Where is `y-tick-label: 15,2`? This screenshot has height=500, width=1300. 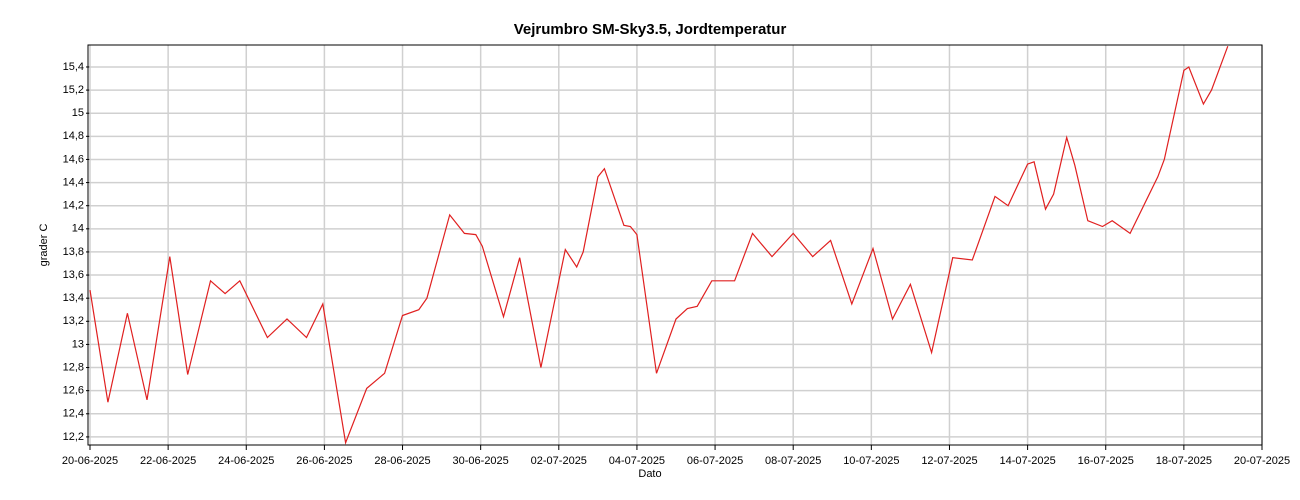 y-tick-label: 15,2 is located at coordinates (73, 90).